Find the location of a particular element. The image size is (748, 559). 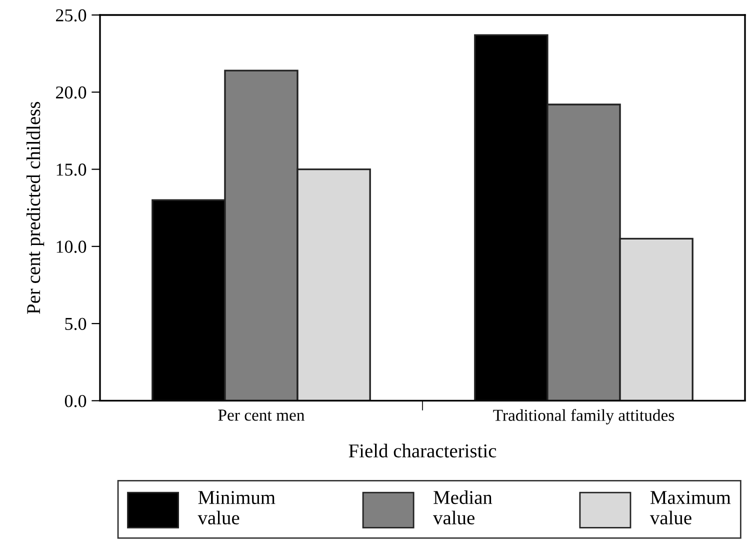

legend-label: Minimum value is located at coordinates (237, 507).